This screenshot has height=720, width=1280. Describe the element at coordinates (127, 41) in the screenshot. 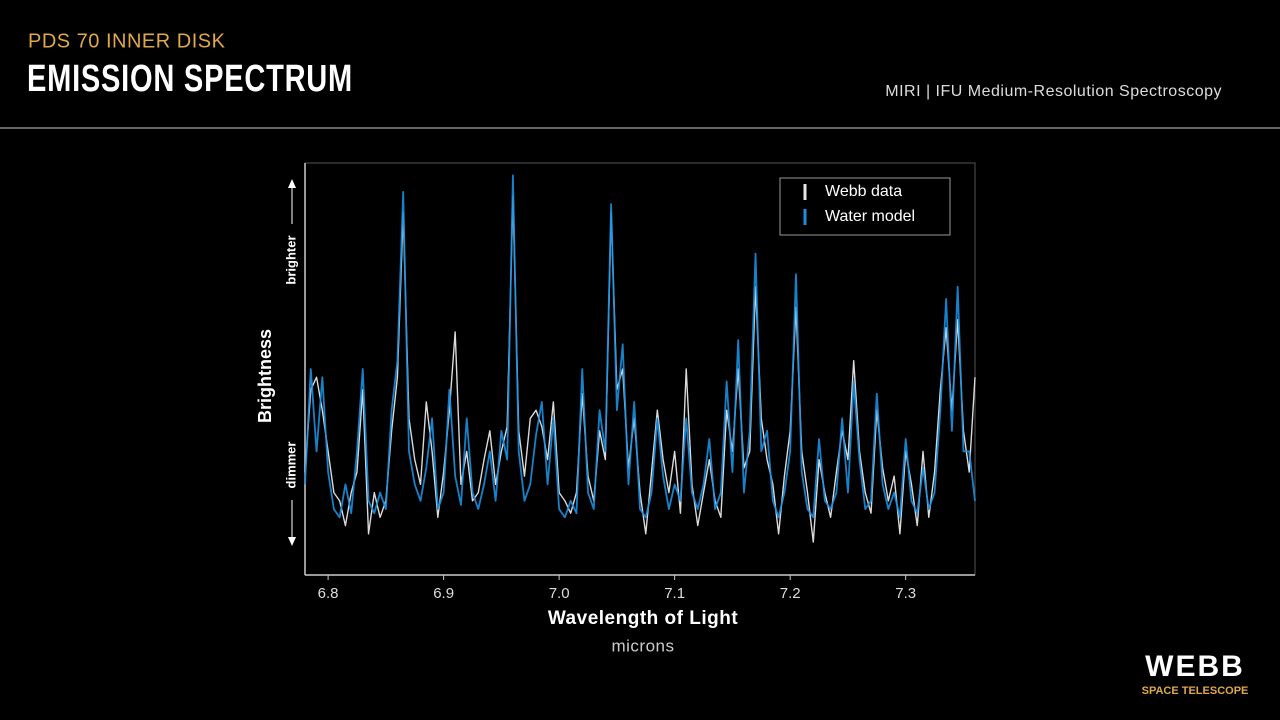

I see `supertitle: PDS 70 INNER DISK` at that location.